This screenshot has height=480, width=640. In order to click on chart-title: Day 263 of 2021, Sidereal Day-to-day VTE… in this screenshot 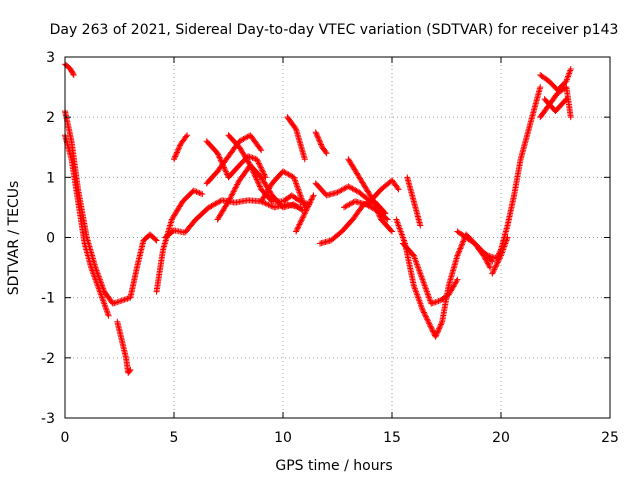, I will do `click(334, 30)`.